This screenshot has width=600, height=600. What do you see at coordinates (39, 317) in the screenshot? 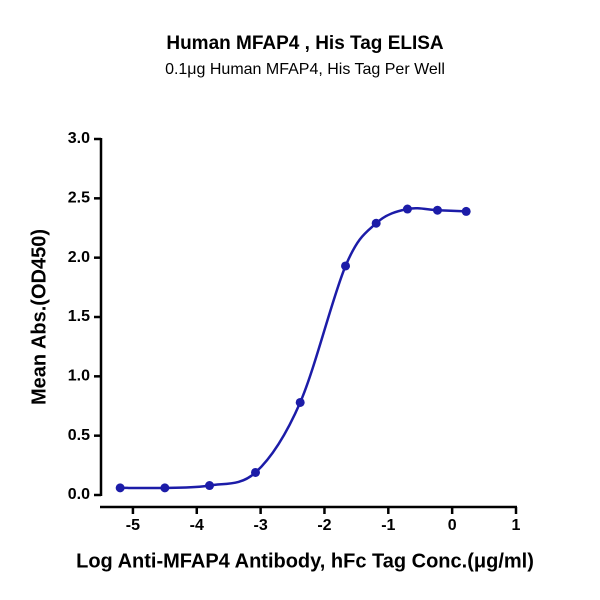
I see `y-axis-label: Mean Abs.(OD450)` at bounding box center [39, 317].